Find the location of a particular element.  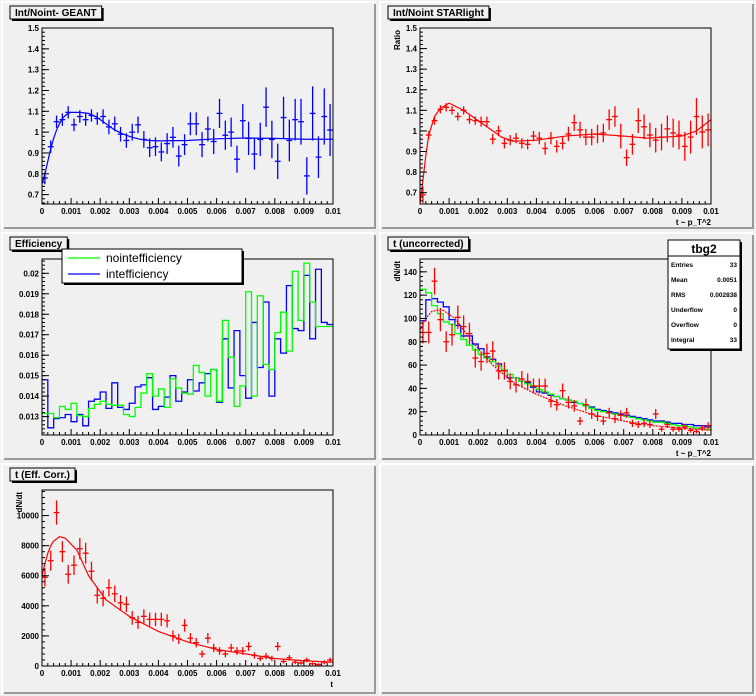

title-text: t (Eff. Corr.) is located at coordinates (42, 475).